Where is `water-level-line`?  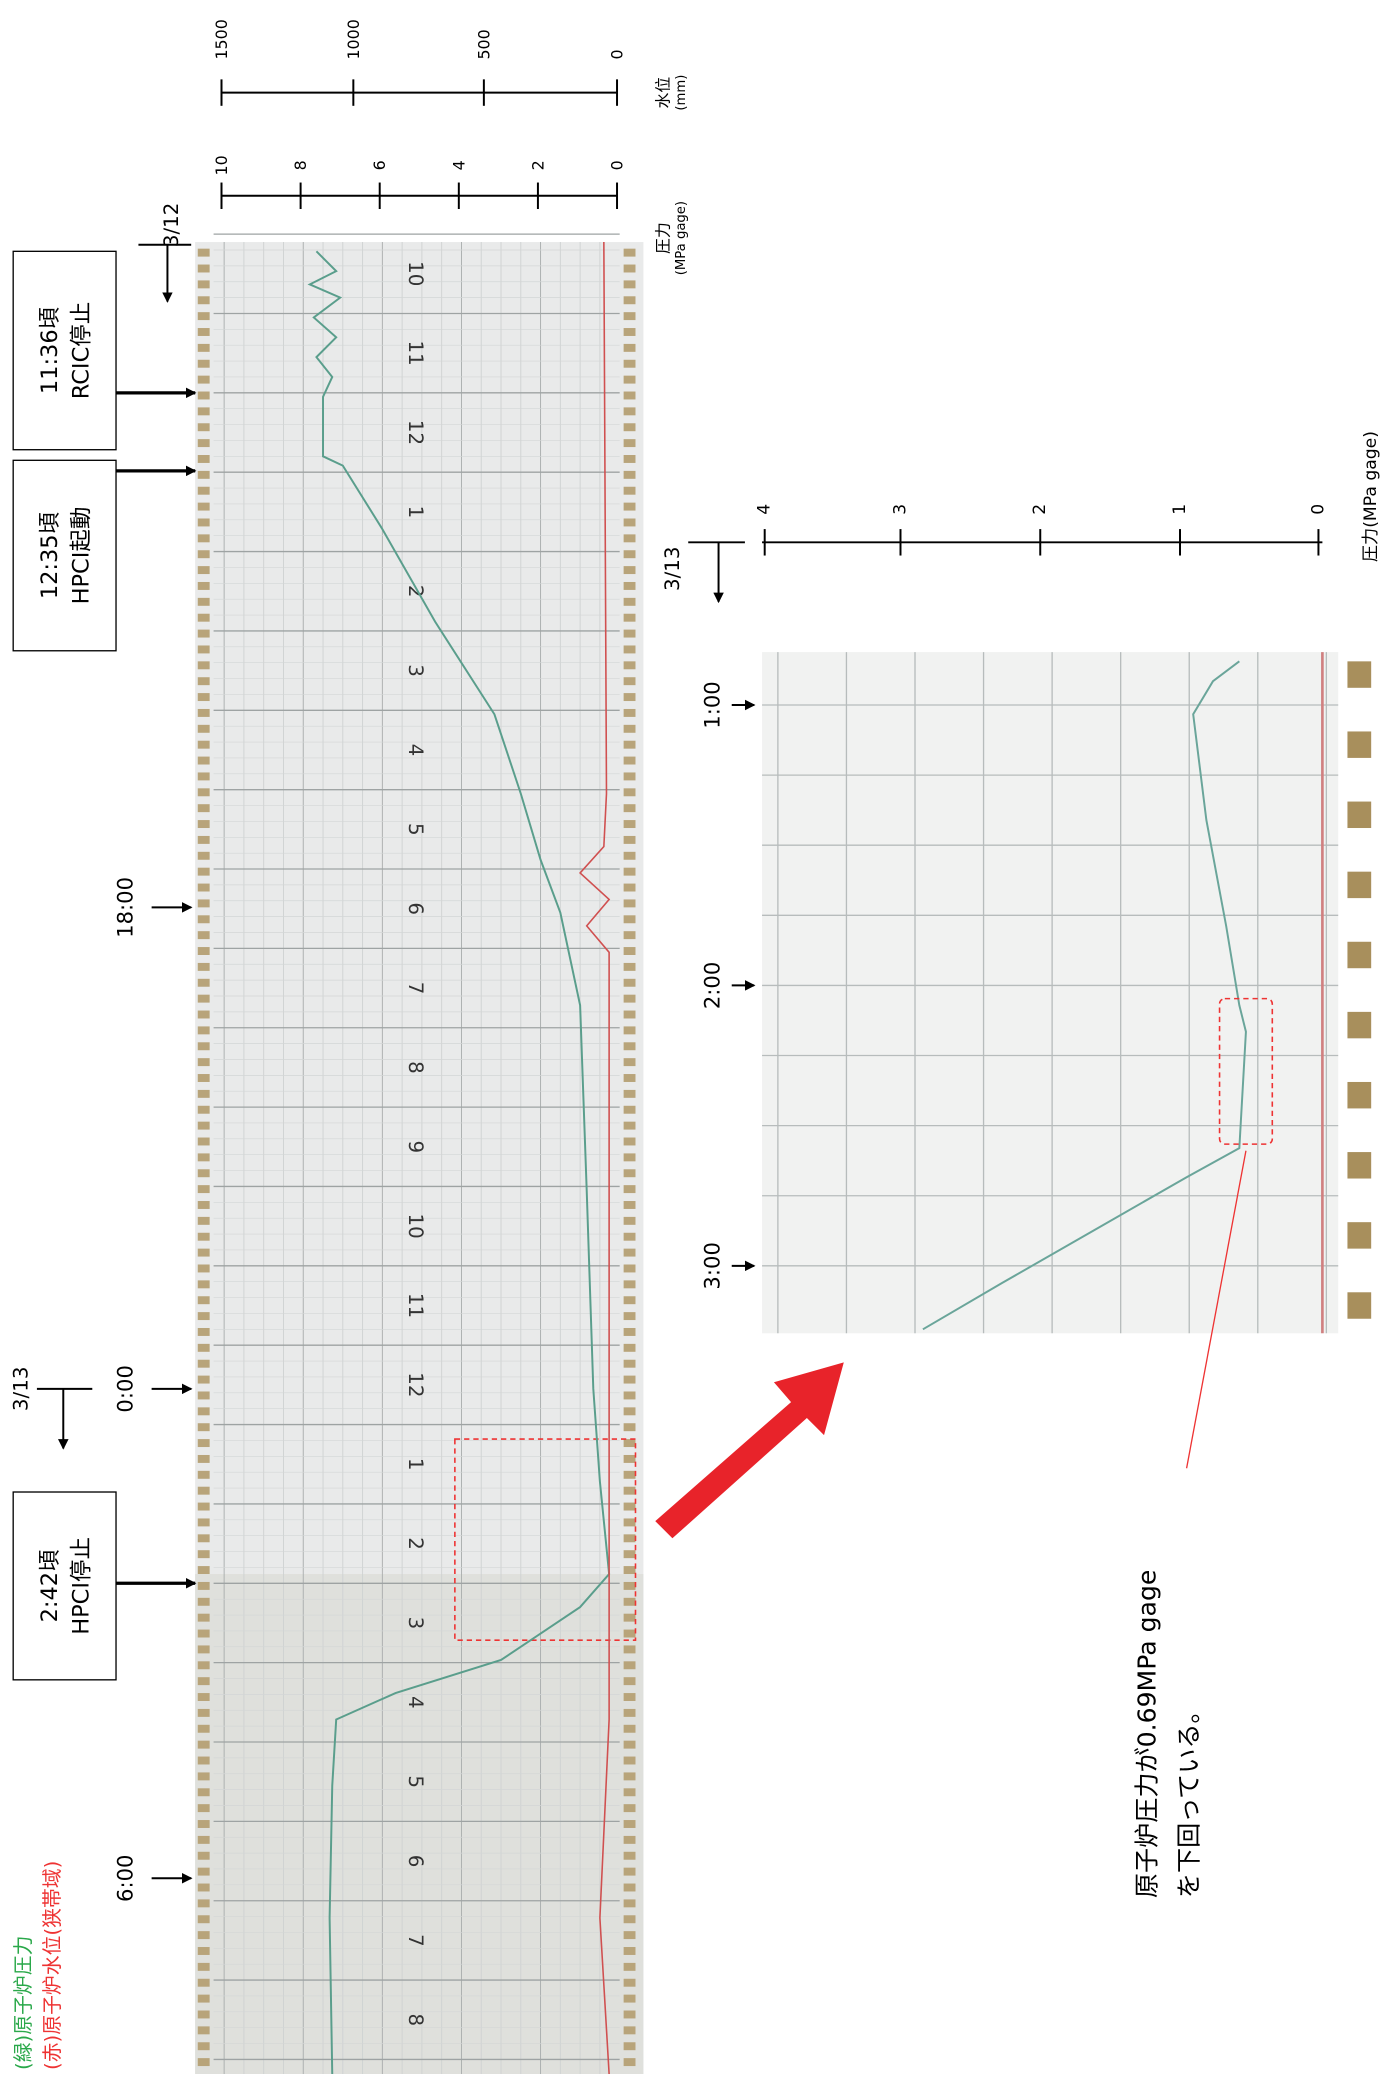 water-level-line is located at coordinates (594, 1158).